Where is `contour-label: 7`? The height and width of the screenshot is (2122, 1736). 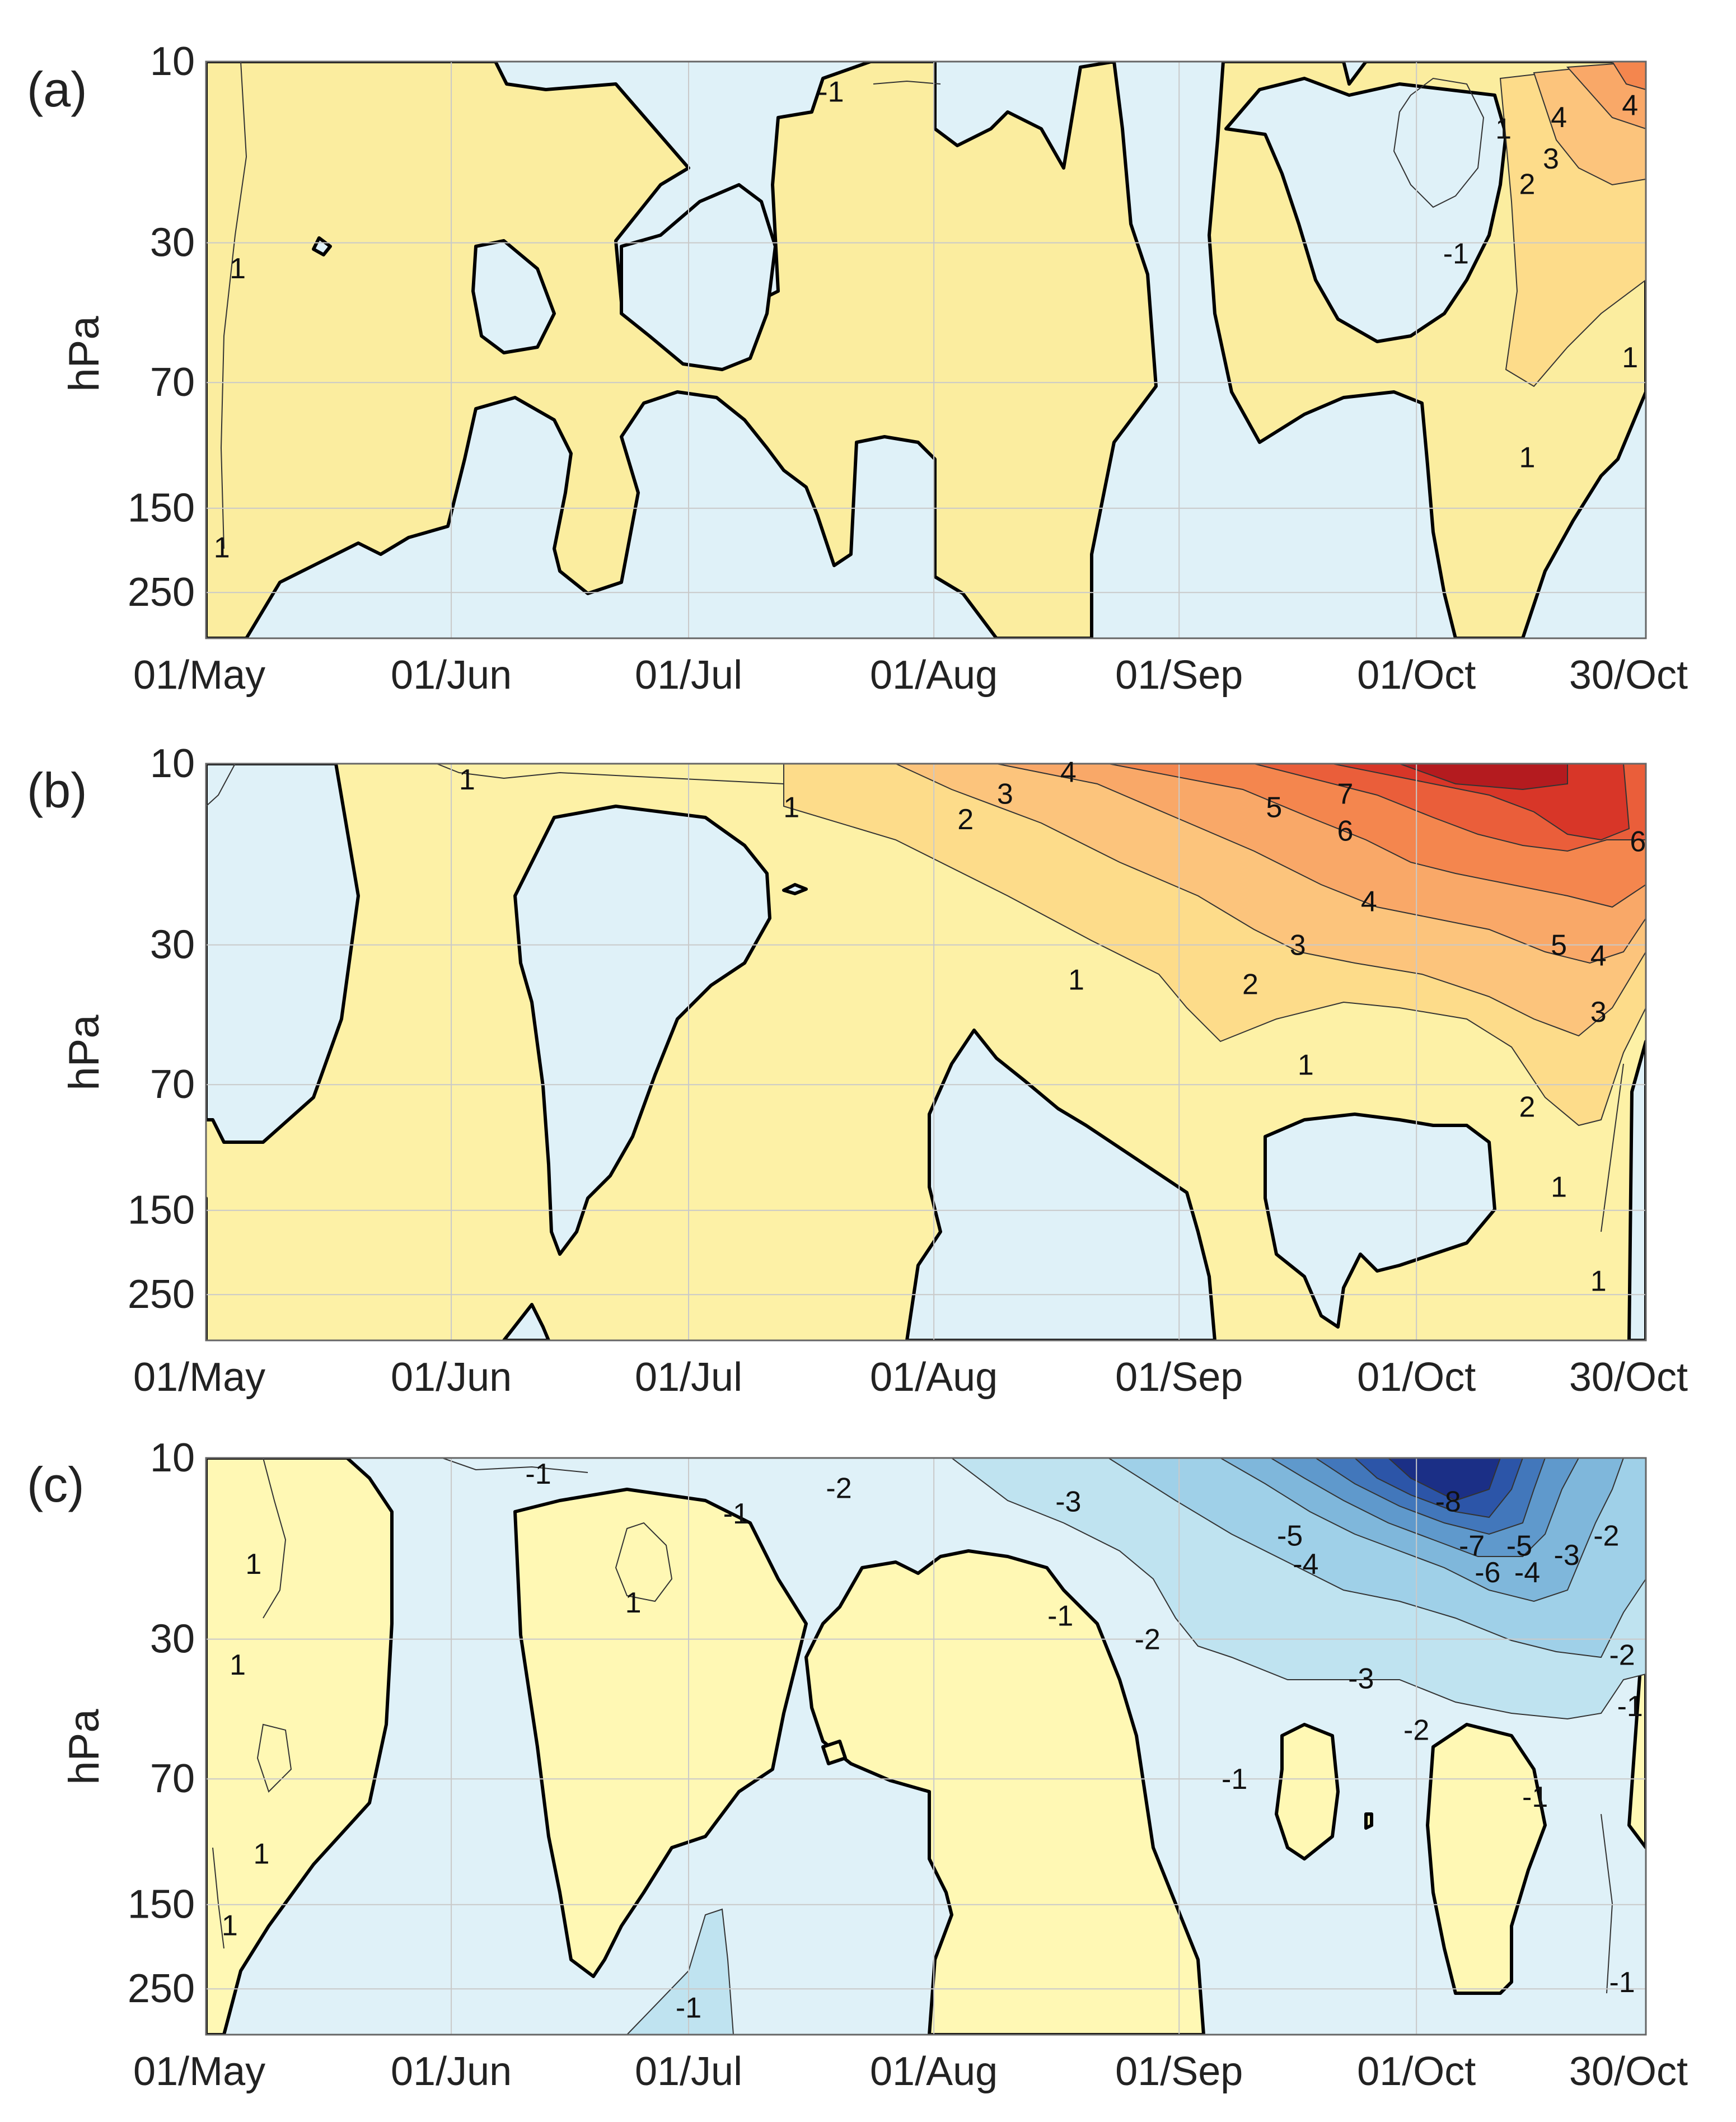
contour-label: 7 is located at coordinates (1345, 794).